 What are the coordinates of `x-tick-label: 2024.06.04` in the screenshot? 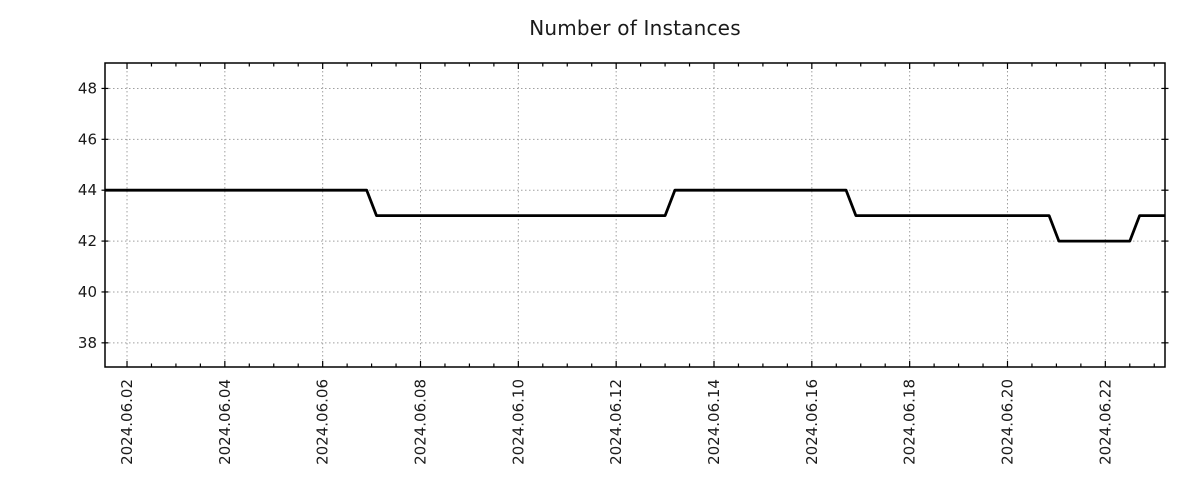 It's located at (225, 422).